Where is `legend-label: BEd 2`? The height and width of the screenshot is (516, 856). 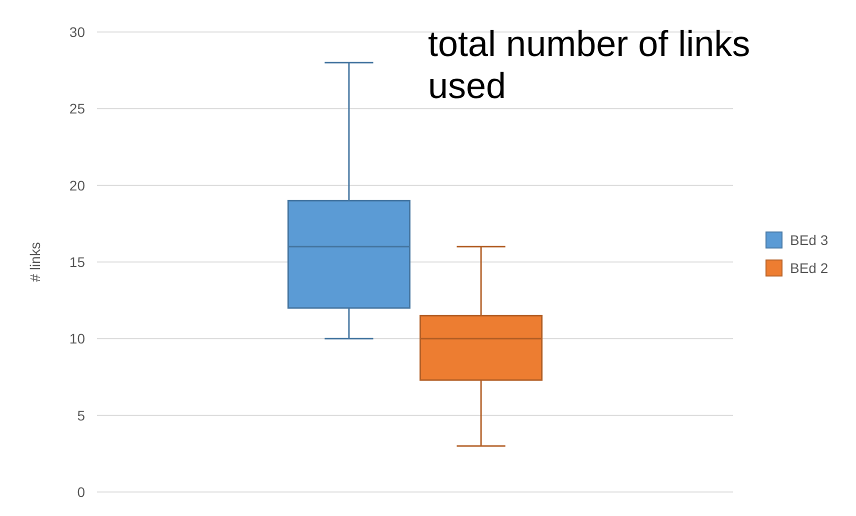
legend-label: BEd 2 is located at coordinates (809, 268).